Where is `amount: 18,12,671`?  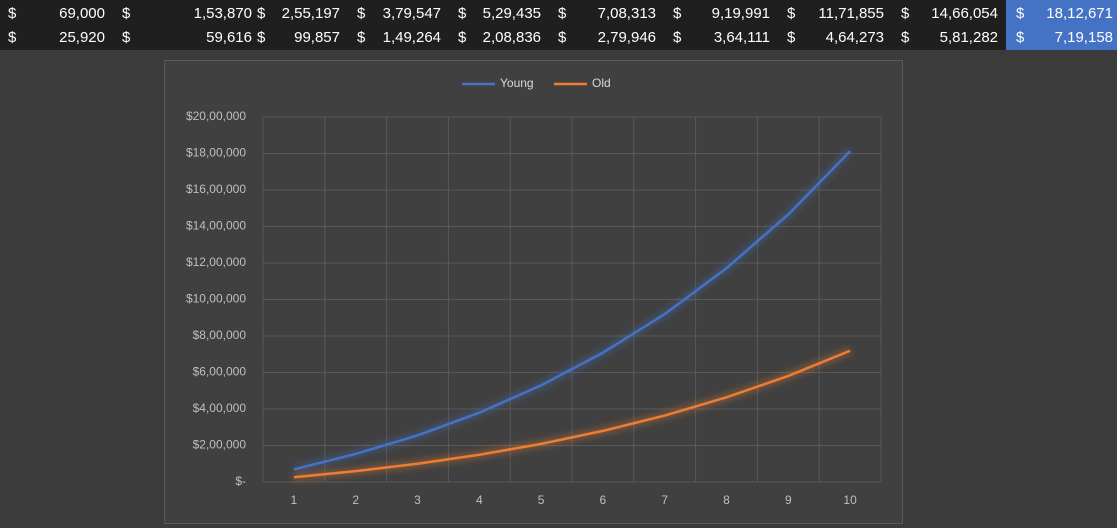
amount: 18,12,671 is located at coordinates (1079, 13).